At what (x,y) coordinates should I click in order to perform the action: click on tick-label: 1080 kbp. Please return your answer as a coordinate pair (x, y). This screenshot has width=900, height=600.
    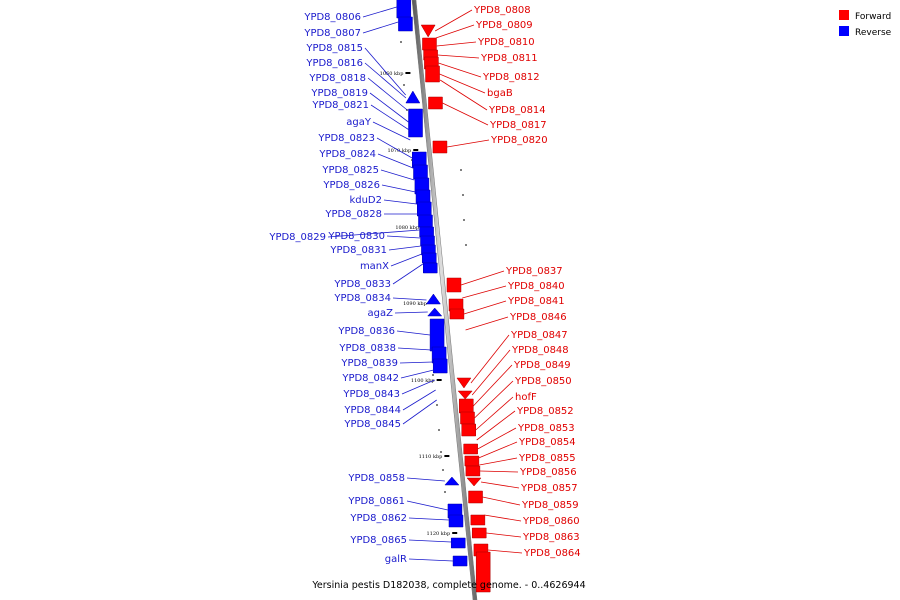
    Looking at the image, I should click on (407, 228).